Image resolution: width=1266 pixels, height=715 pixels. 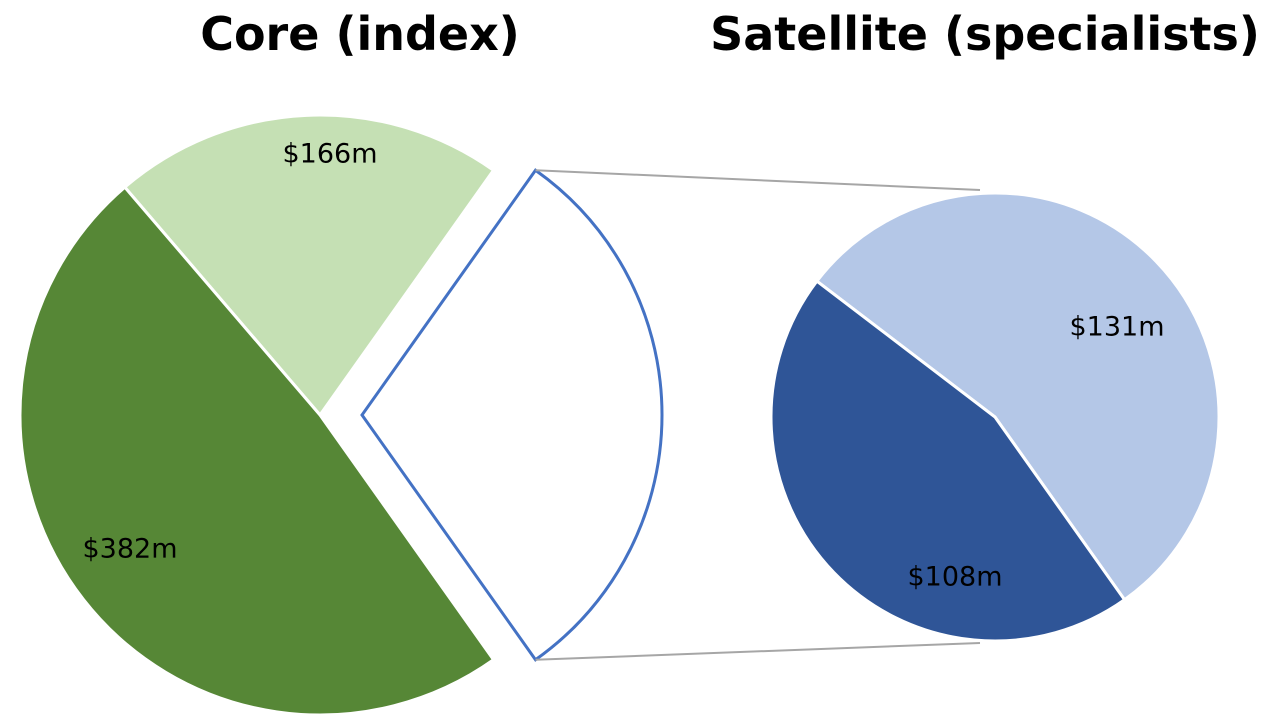 I want to click on data-label: $131m, so click(x=1116, y=327).